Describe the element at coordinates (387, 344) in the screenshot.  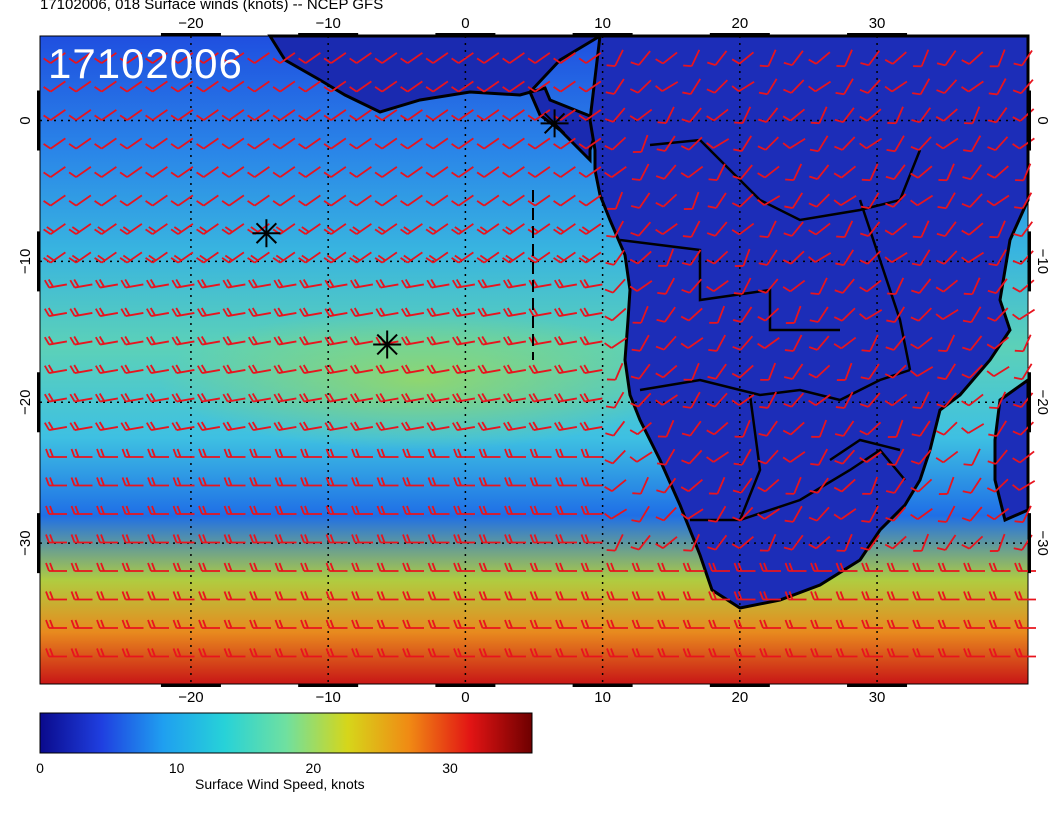
I see `star-marker` at that location.